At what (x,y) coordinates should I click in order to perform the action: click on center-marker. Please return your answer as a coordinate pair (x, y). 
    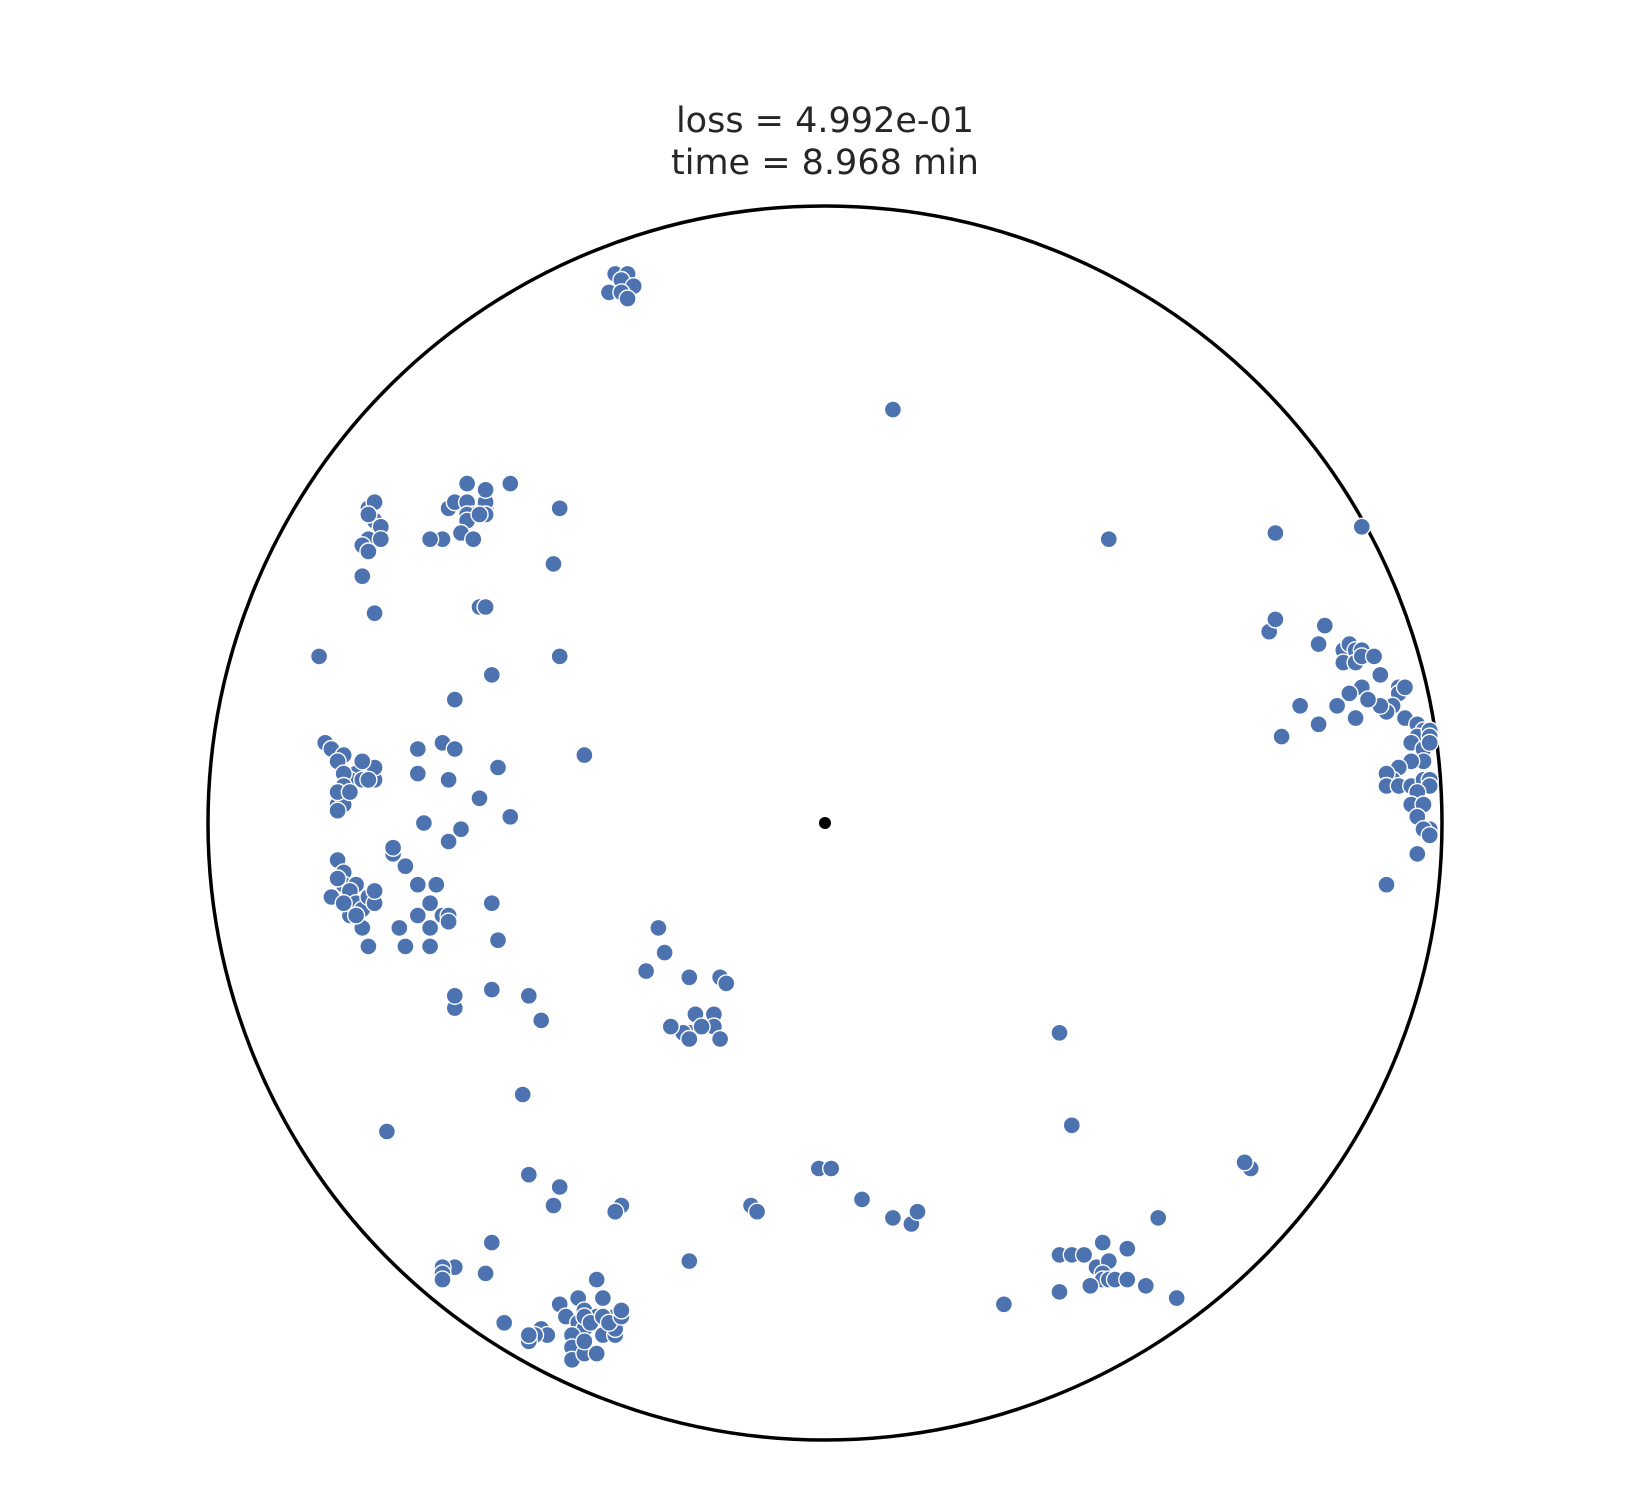
    Looking at the image, I should click on (825, 823).